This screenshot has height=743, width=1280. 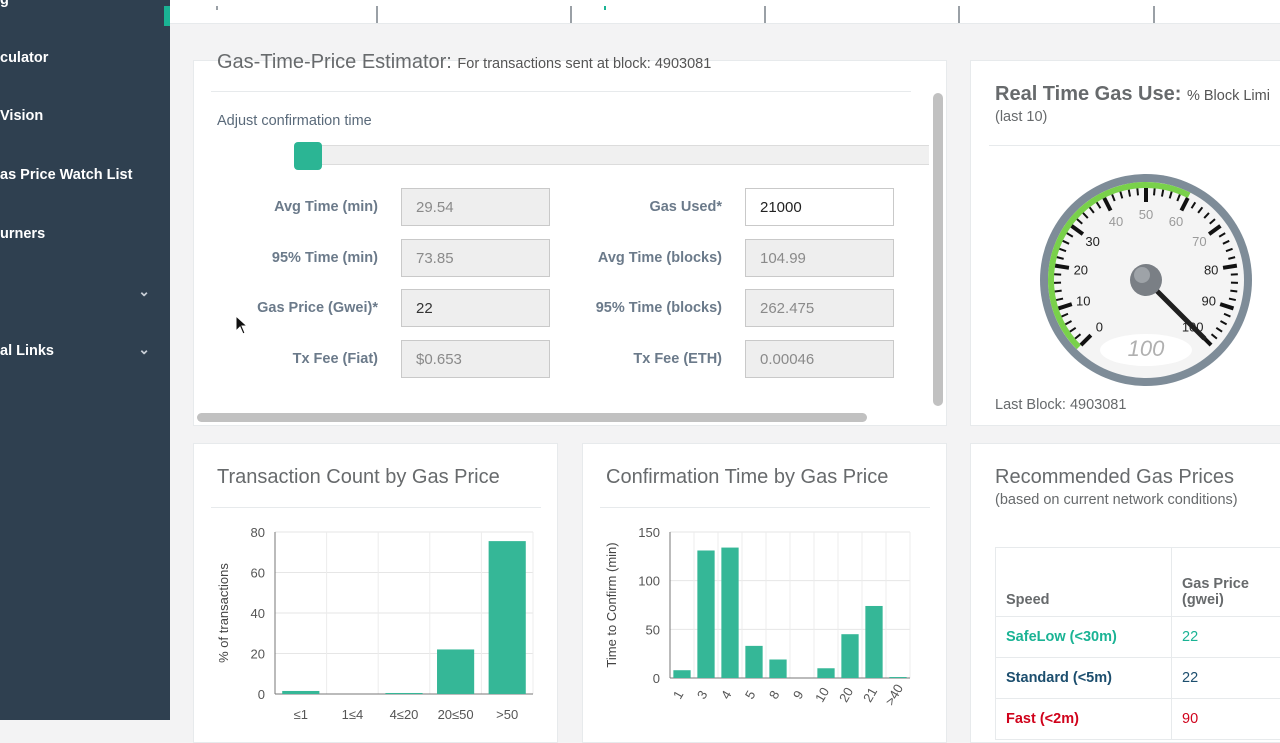 I want to click on x-tick-label: 4, so click(x=726, y=695).